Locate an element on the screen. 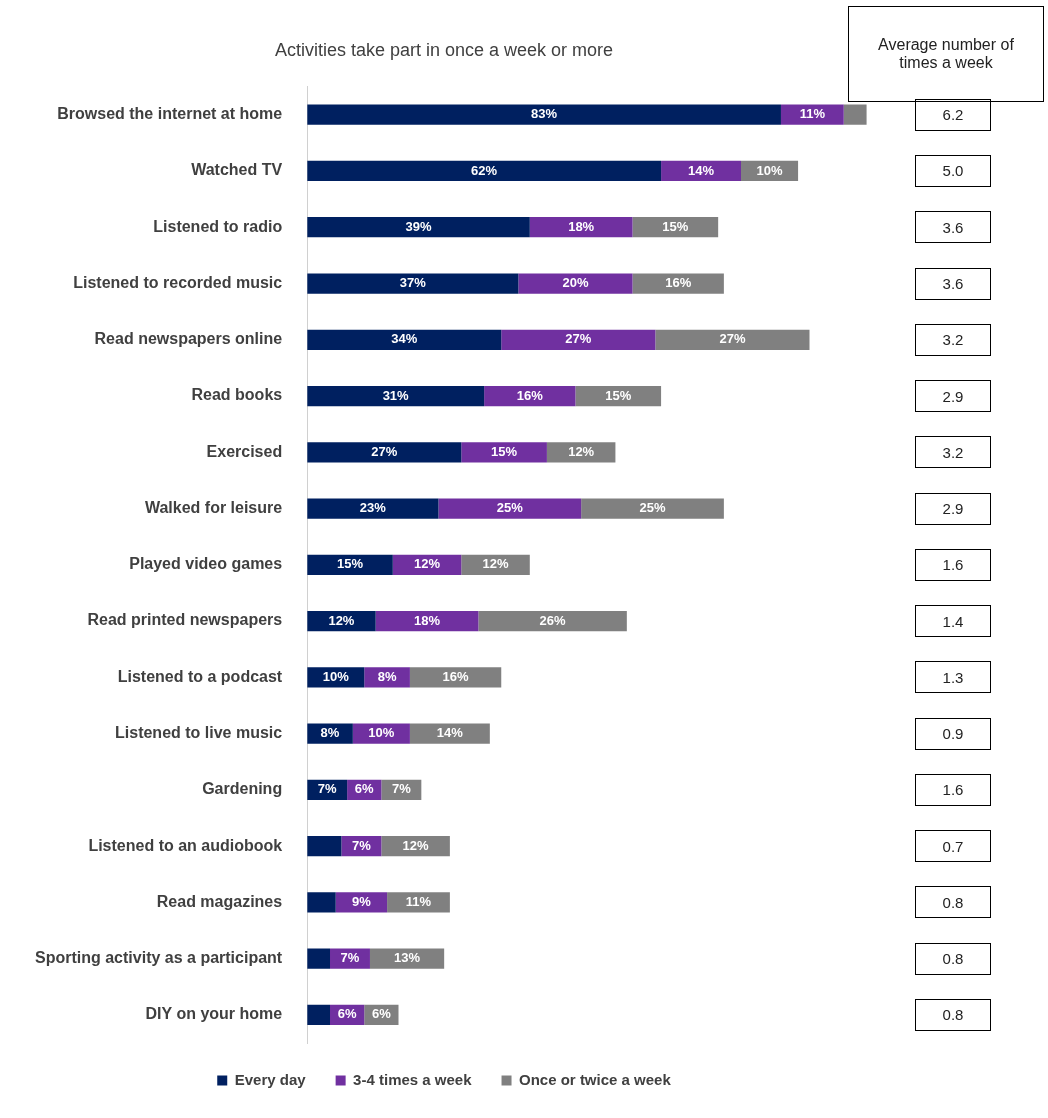  text-box: 5.0 is located at coordinates (953, 171).